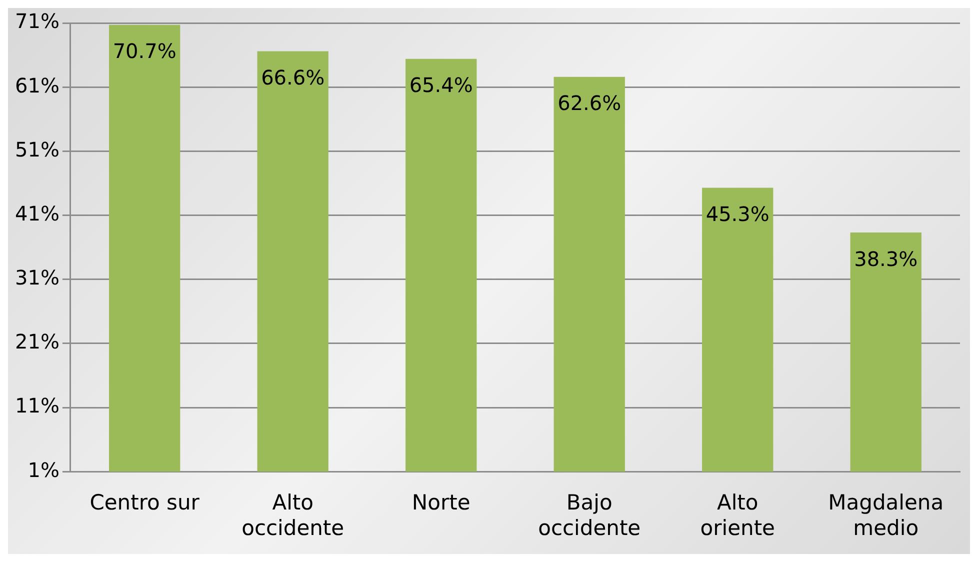  Describe the element at coordinates (293, 515) in the screenshot. I see `x-tick-label: Alto occidente` at that location.